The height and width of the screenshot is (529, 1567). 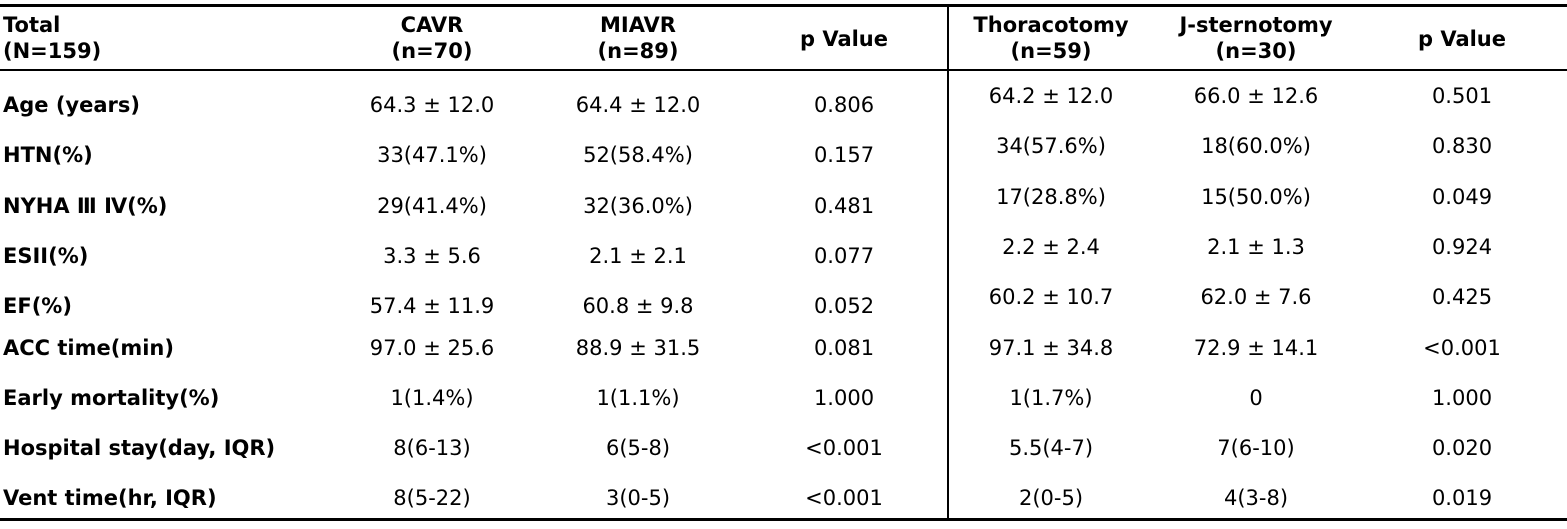 What do you see at coordinates (52, 38) in the screenshot?
I see `header-total: Total (N=159)` at bounding box center [52, 38].